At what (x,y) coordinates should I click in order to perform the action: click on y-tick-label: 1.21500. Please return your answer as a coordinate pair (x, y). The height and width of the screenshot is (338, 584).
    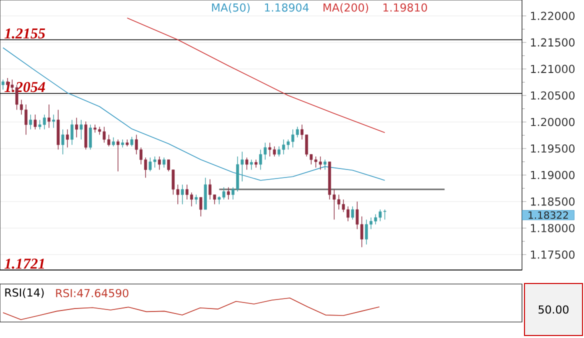
    Looking at the image, I should click on (553, 42).